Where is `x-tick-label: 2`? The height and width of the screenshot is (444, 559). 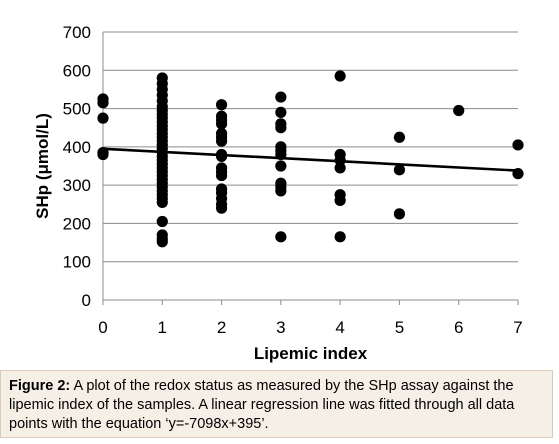
x-tick-label: 2 is located at coordinates (221, 327).